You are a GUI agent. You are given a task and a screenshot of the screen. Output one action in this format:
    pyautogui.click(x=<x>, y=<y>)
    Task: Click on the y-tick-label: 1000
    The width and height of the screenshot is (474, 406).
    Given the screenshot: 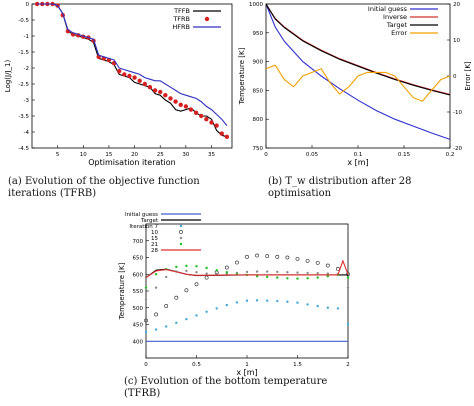 What is the action you would take?
    pyautogui.click(x=256, y=5)
    